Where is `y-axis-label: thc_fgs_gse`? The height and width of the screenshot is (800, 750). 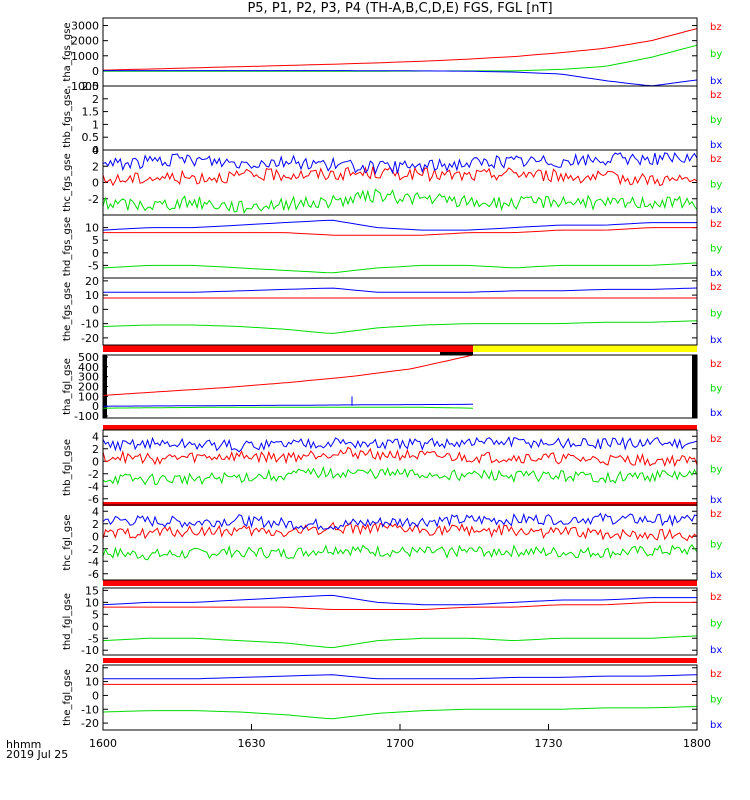 y-axis-label: thc_fgs_gse is located at coordinates (67, 182).